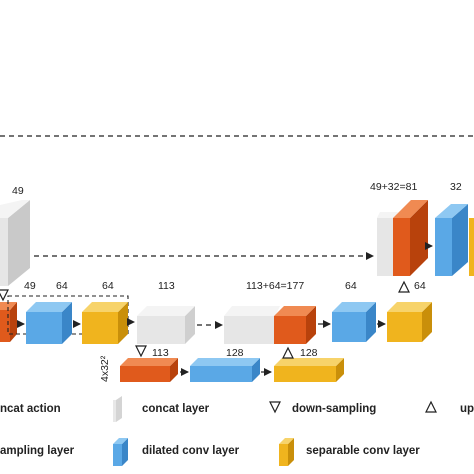  Describe the element at coordinates (309, 370) in the screenshot. I see `separable-conv-block-low` at that location.